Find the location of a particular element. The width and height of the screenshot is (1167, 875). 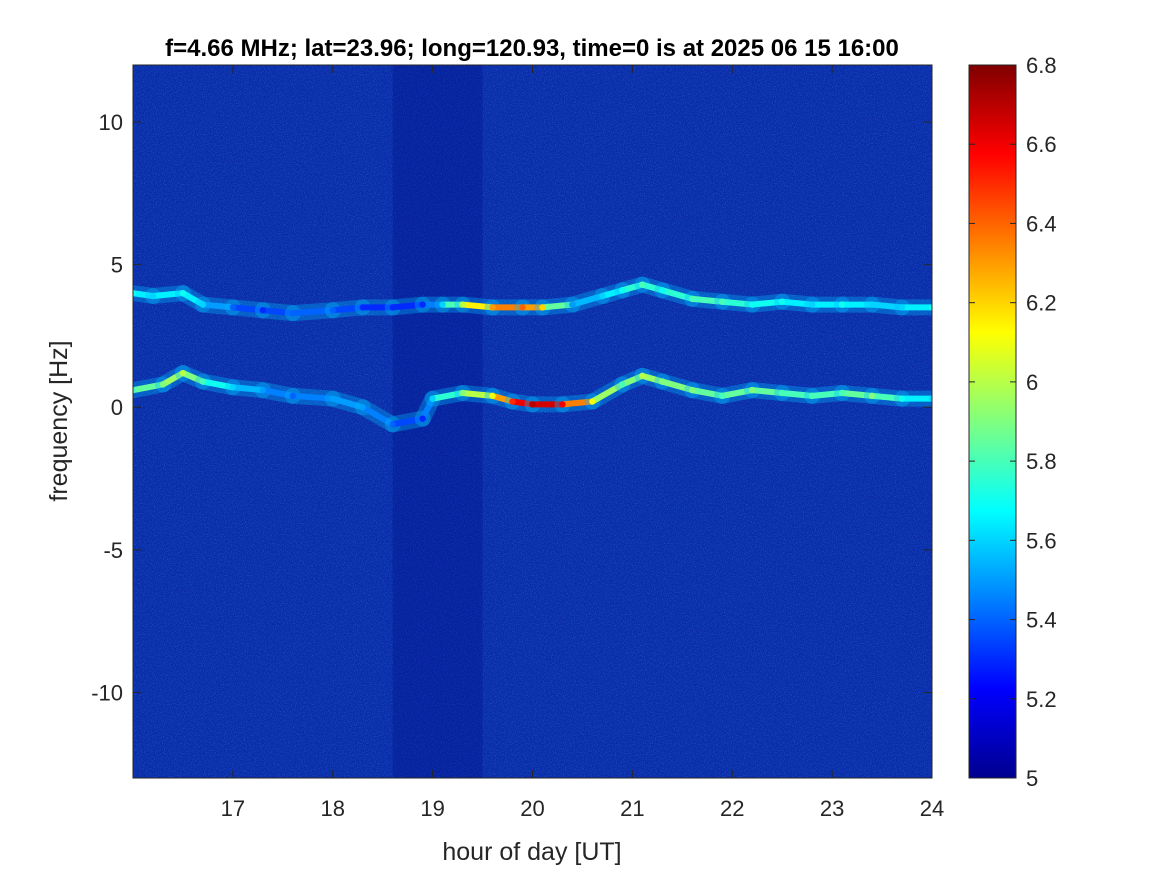

colorbar-tick-label: 5.8 is located at coordinates (1041, 461).